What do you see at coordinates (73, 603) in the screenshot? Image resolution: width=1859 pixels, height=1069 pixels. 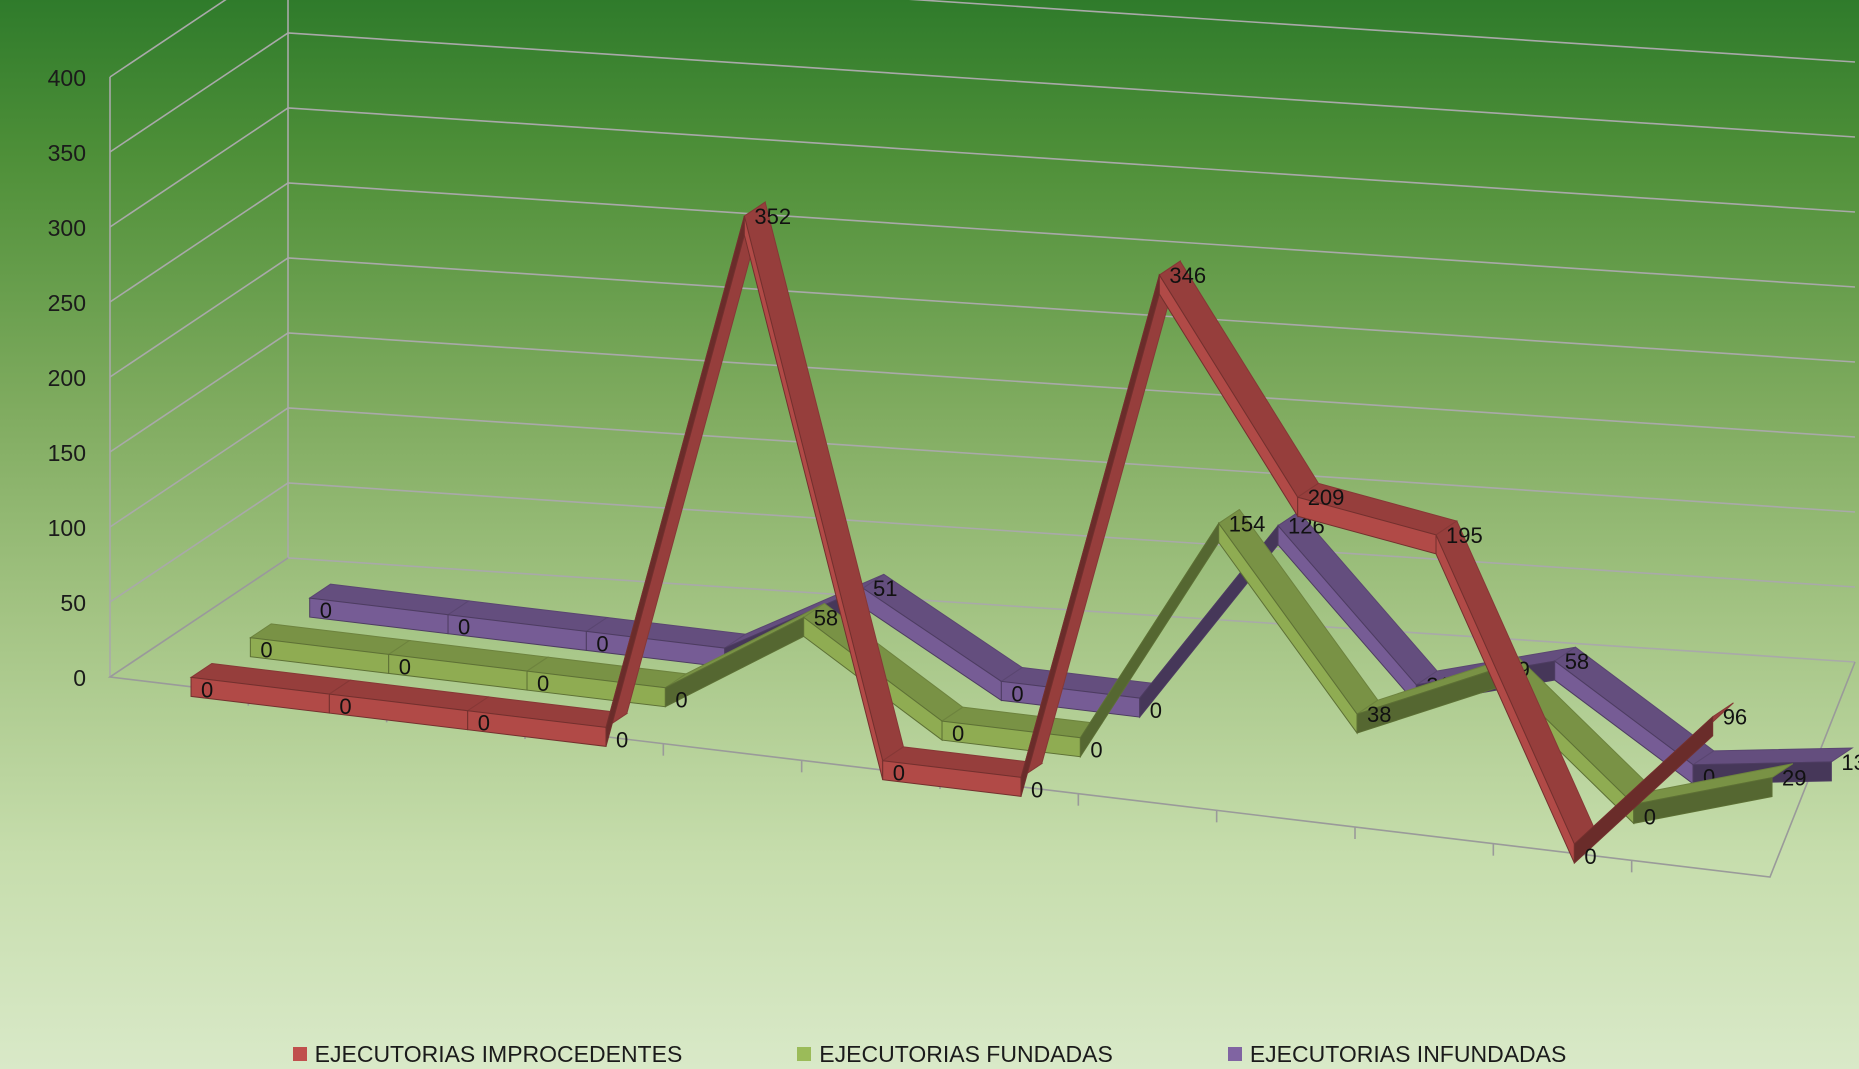 I see `y-tick-label: 50` at bounding box center [73, 603].